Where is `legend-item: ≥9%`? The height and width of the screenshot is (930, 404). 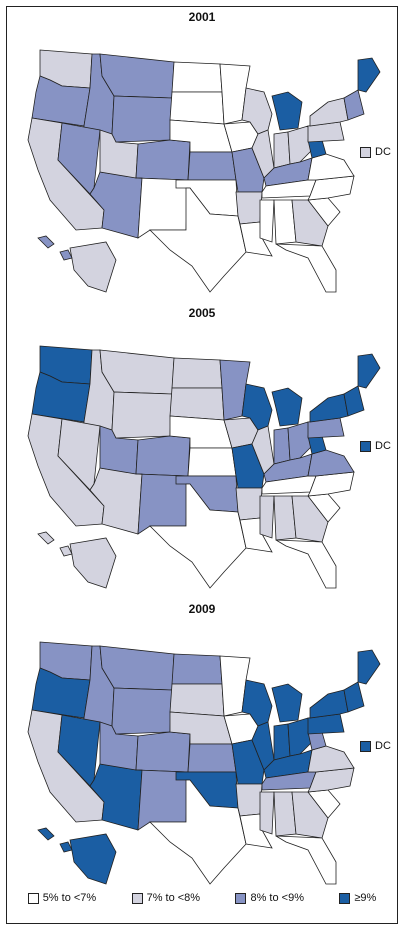
legend-item: ≥9% is located at coordinates (357, 898).